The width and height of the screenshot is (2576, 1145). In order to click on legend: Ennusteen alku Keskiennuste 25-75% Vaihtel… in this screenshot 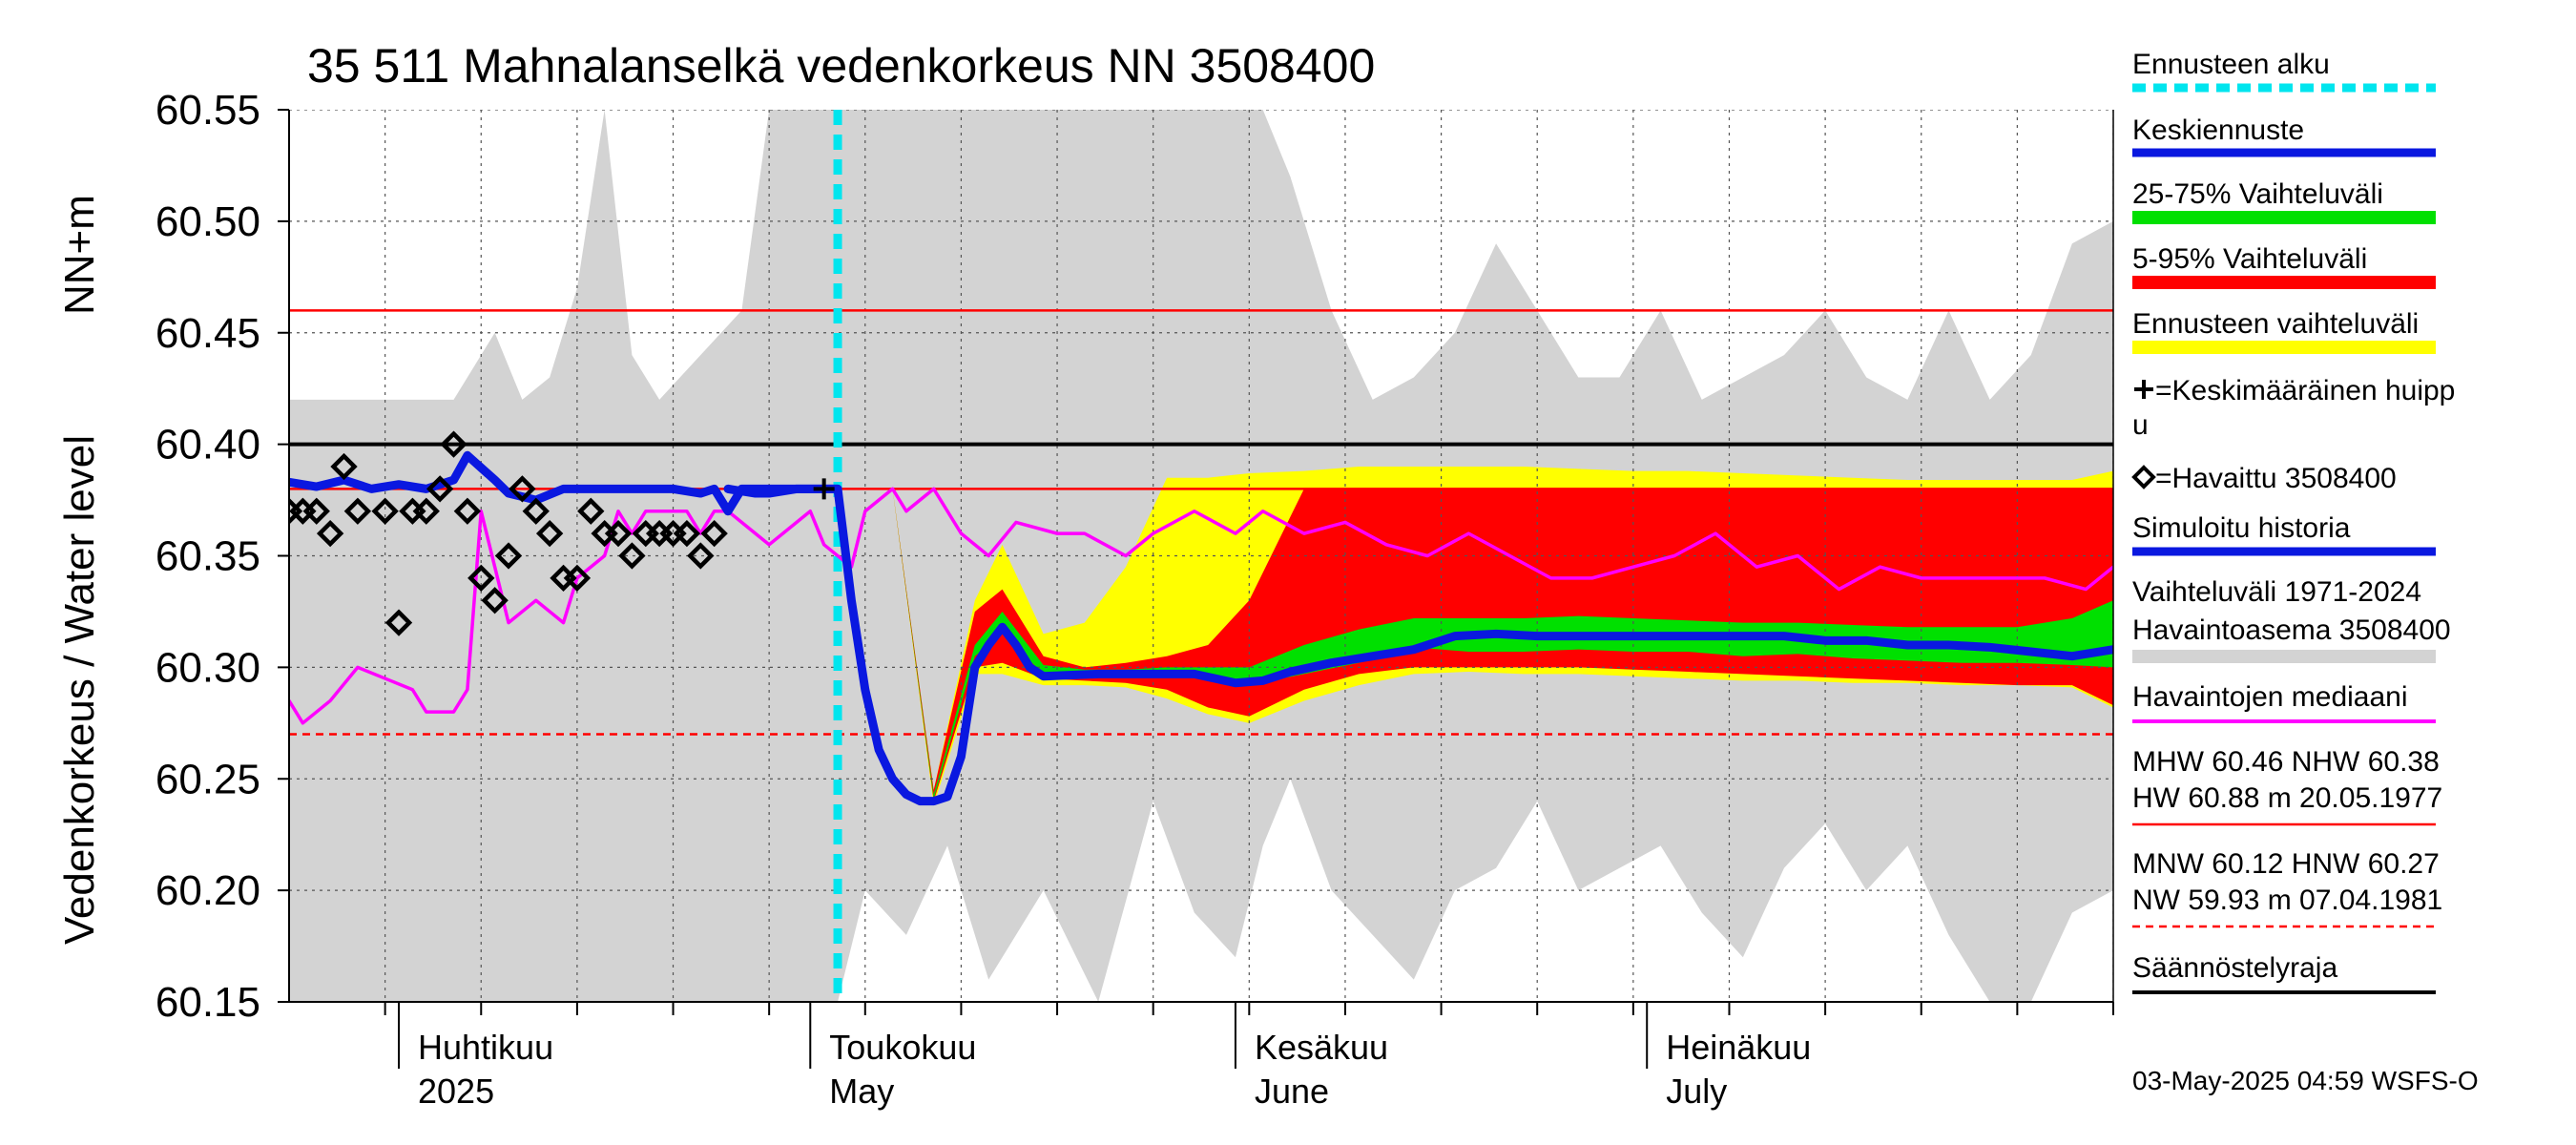, I will do `click(2293, 521)`.